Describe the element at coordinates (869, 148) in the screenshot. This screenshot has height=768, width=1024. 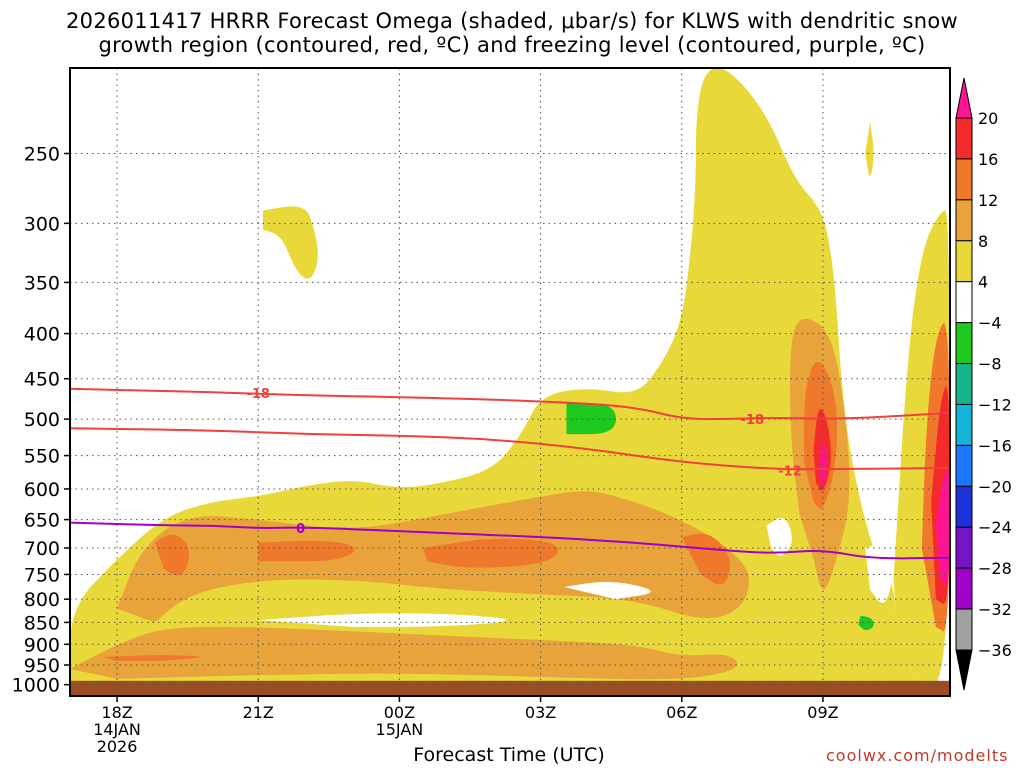
I see `omega-region-yellow-small` at that location.